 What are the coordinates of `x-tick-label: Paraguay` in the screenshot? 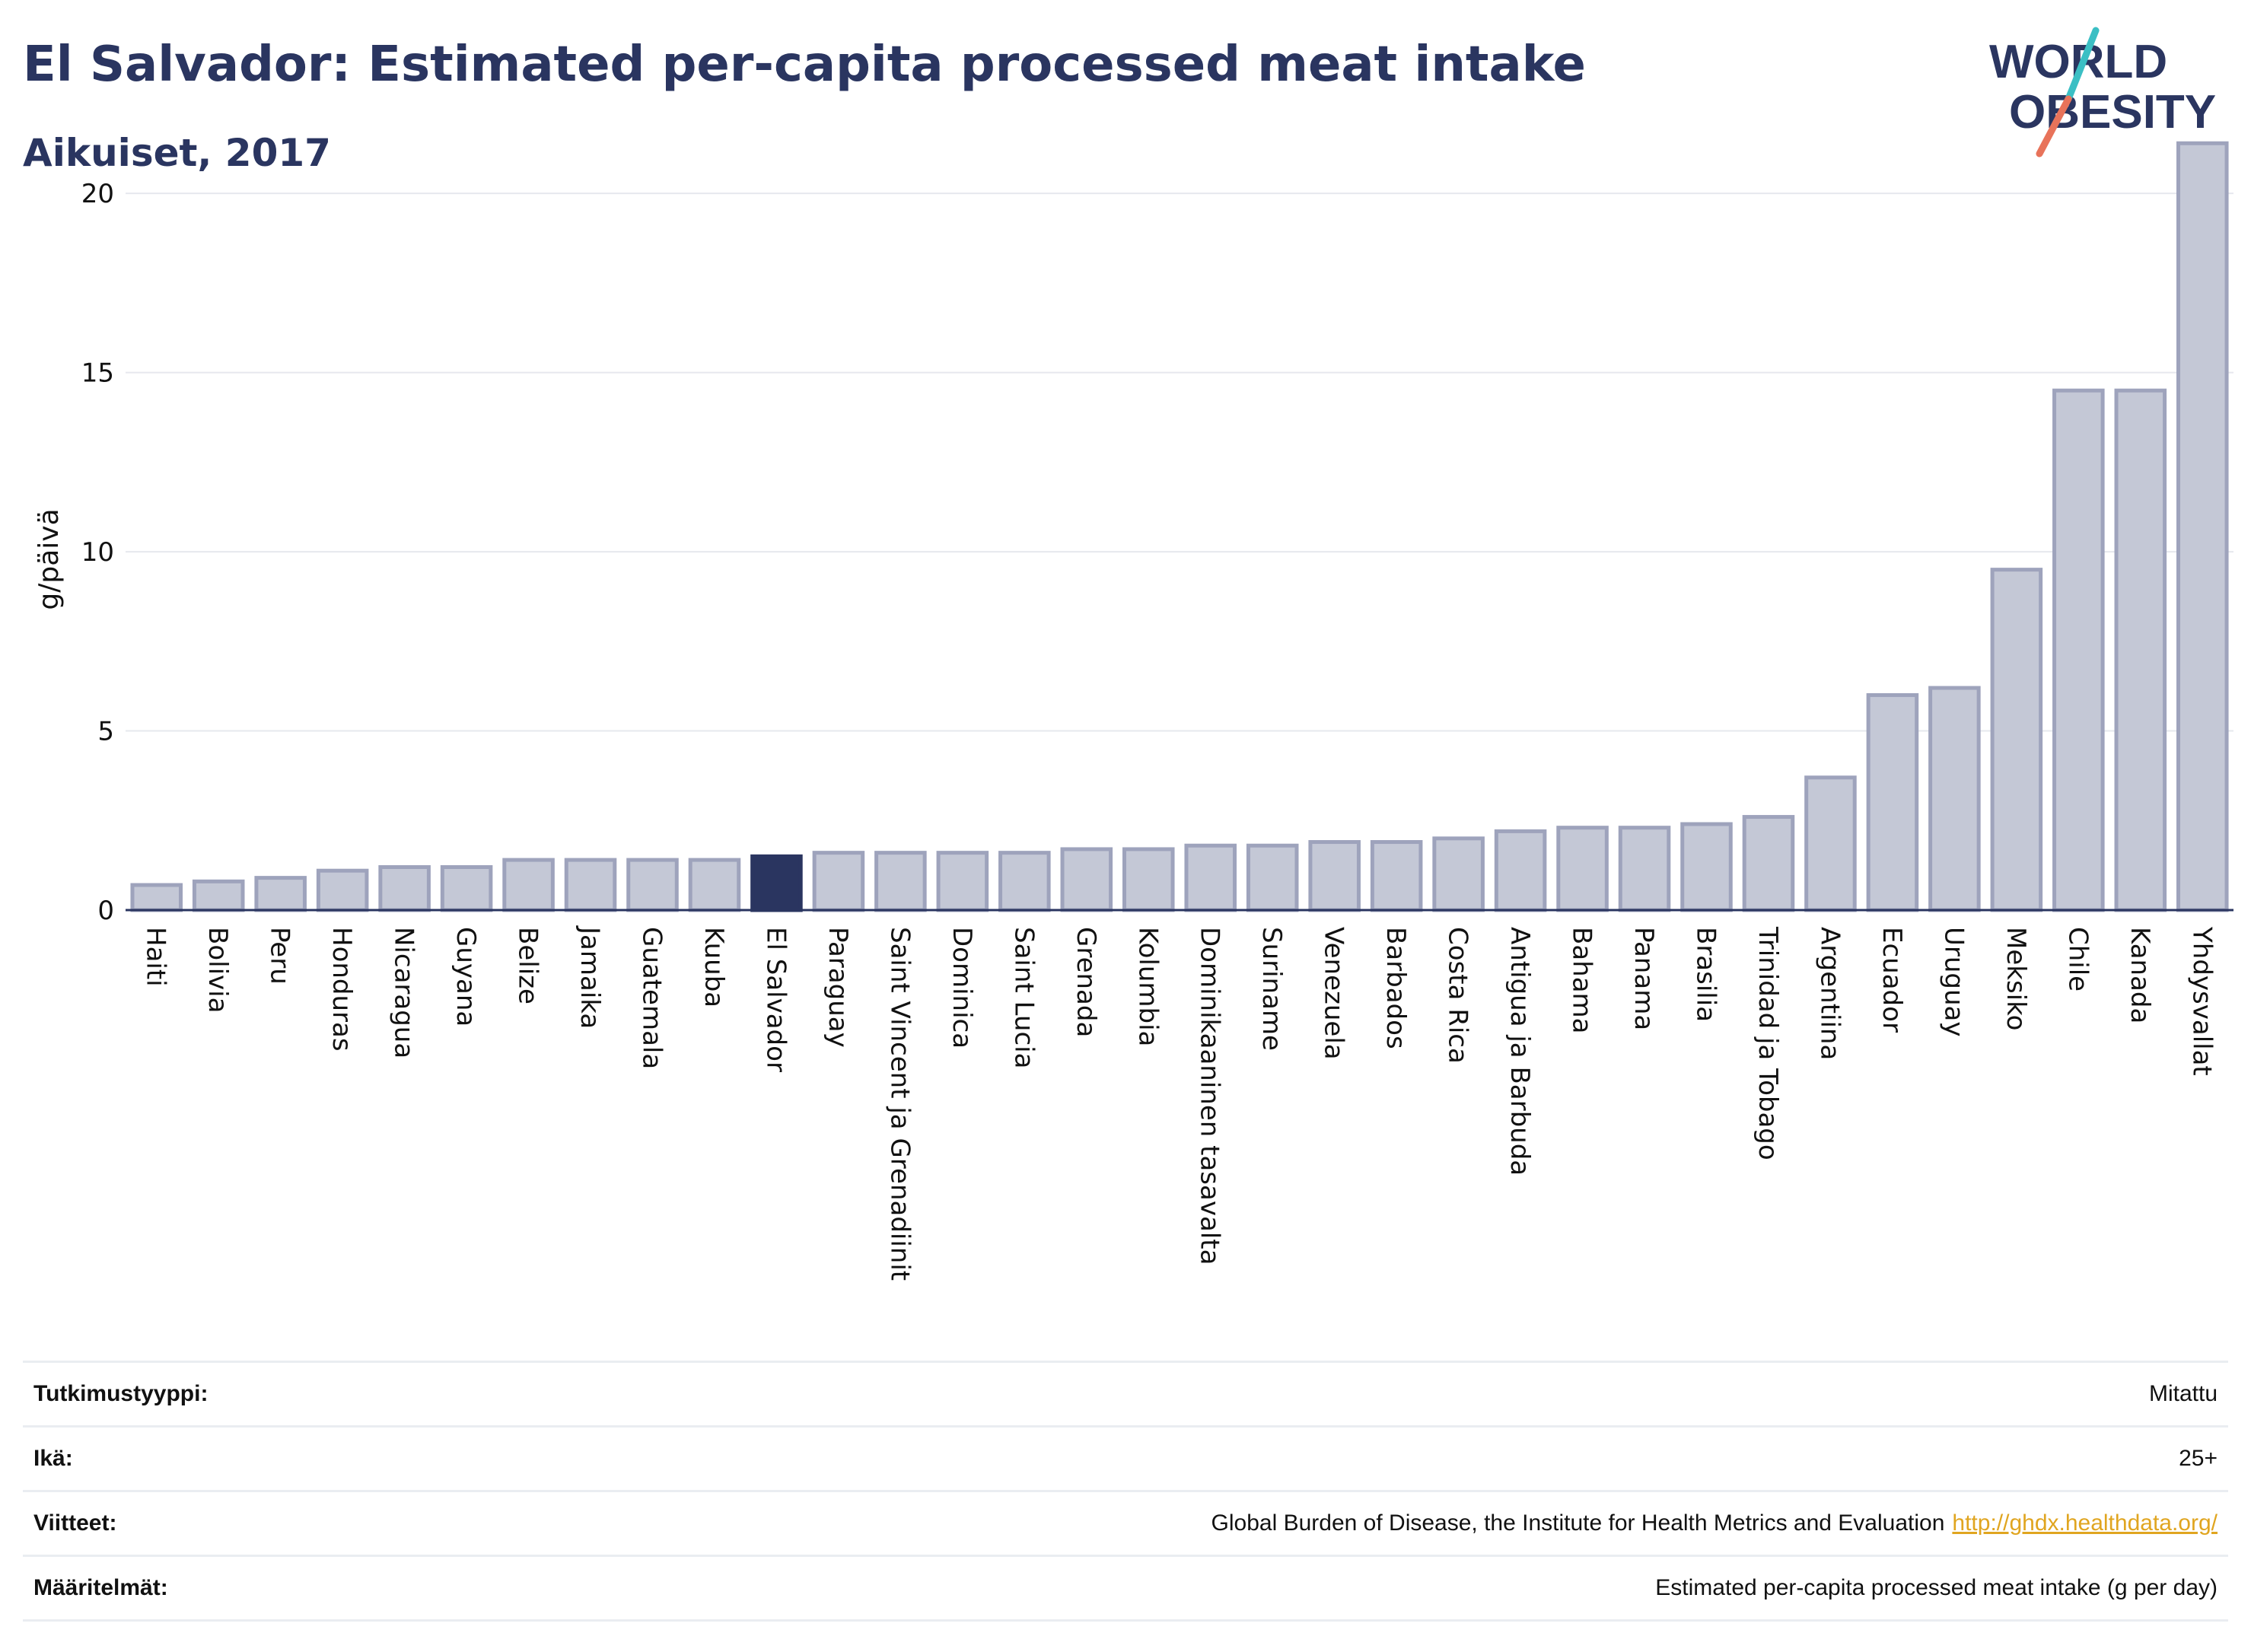 It's located at (838, 987).